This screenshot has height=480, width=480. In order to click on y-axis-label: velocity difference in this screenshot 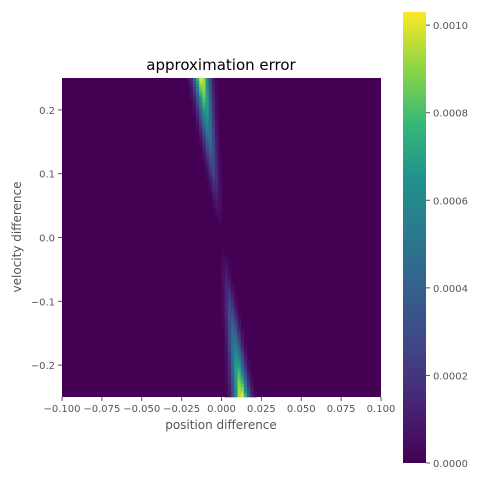, I will do `click(17, 237)`.